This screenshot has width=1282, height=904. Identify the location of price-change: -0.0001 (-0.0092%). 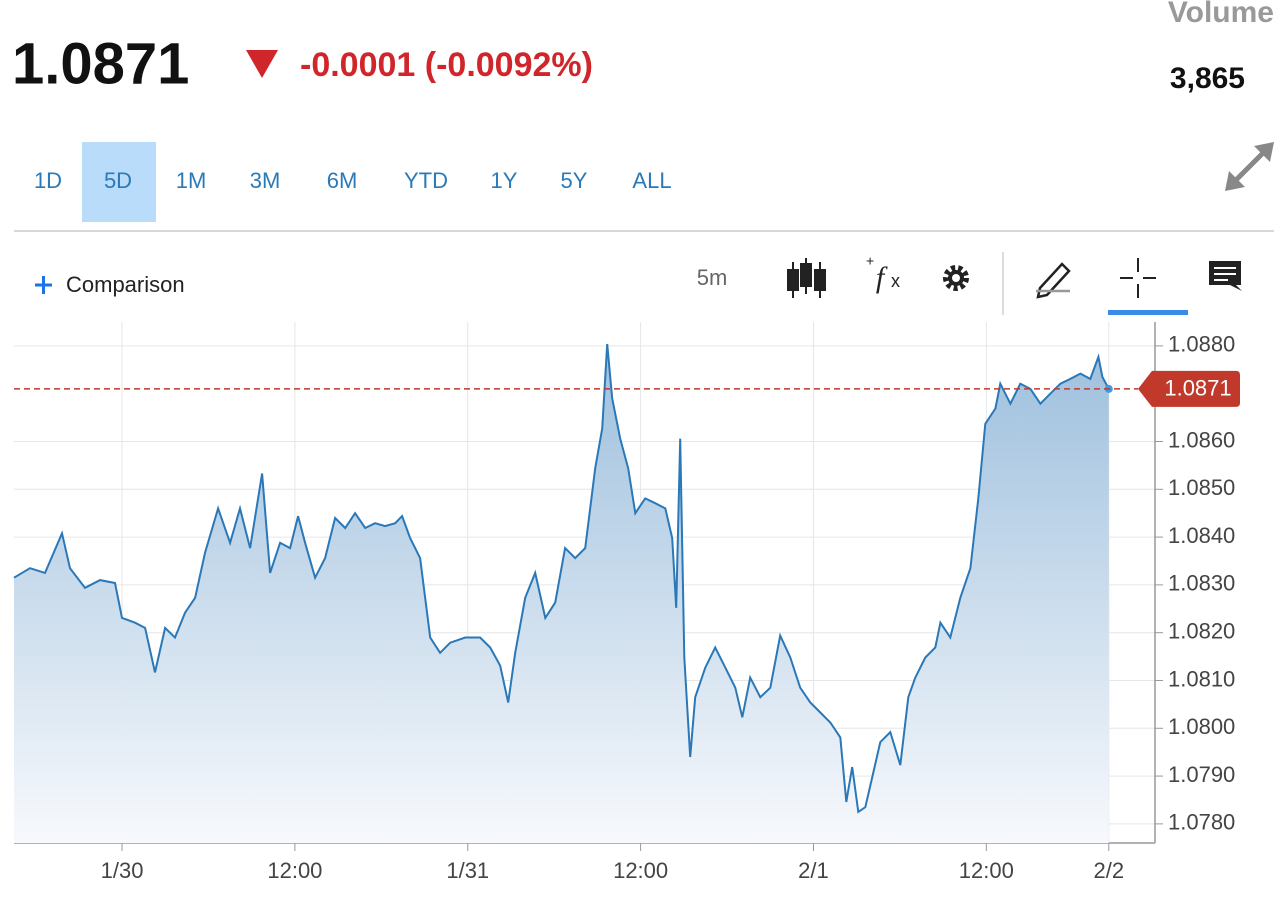
(446, 65).